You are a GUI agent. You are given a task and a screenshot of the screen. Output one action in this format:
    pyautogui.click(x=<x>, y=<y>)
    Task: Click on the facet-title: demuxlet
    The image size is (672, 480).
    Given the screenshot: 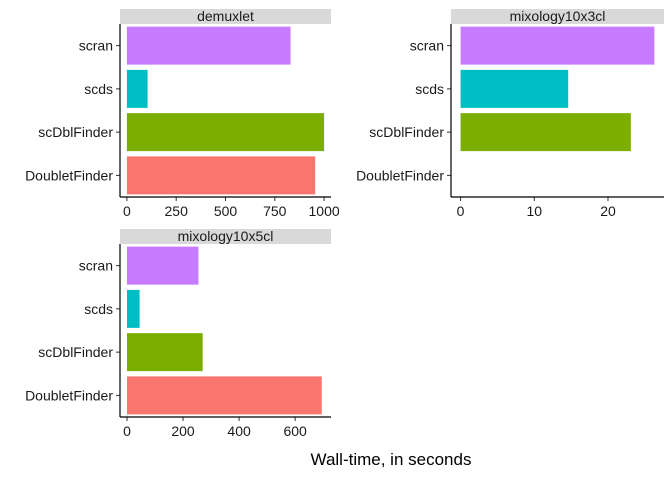 What is the action you would take?
    pyautogui.click(x=225, y=16)
    